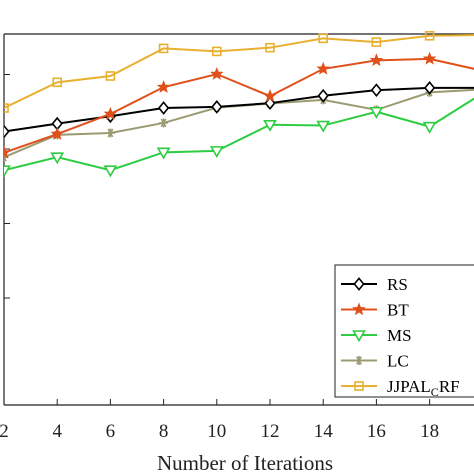  What do you see at coordinates (398, 361) in the screenshot?
I see `legend-label: LC` at bounding box center [398, 361].